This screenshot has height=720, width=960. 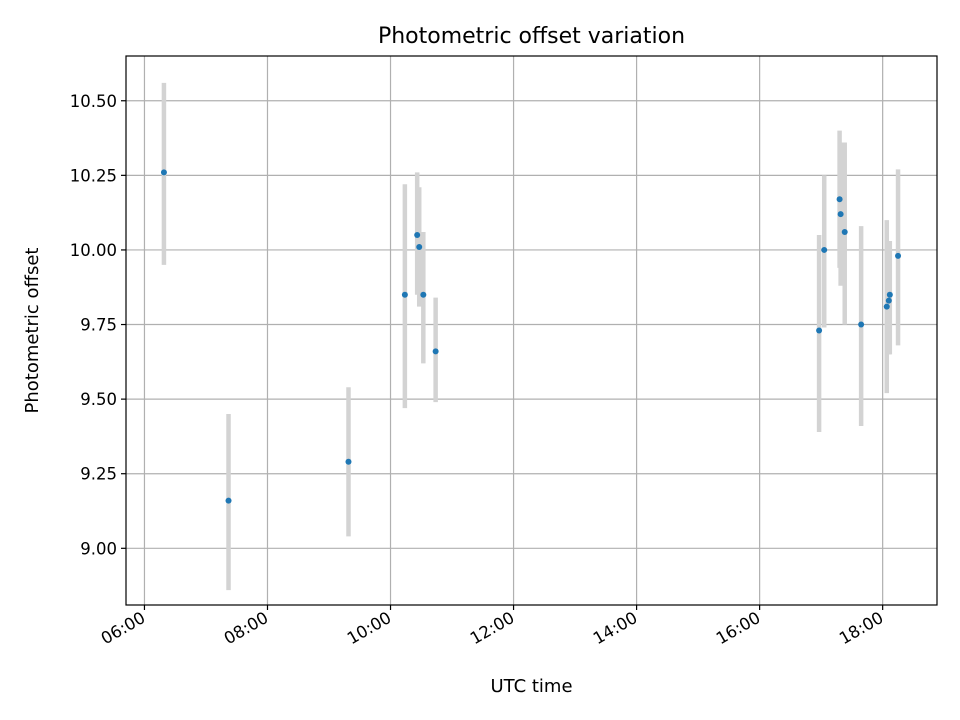 I want to click on y-tick-label: 9.75, so click(x=98, y=325).